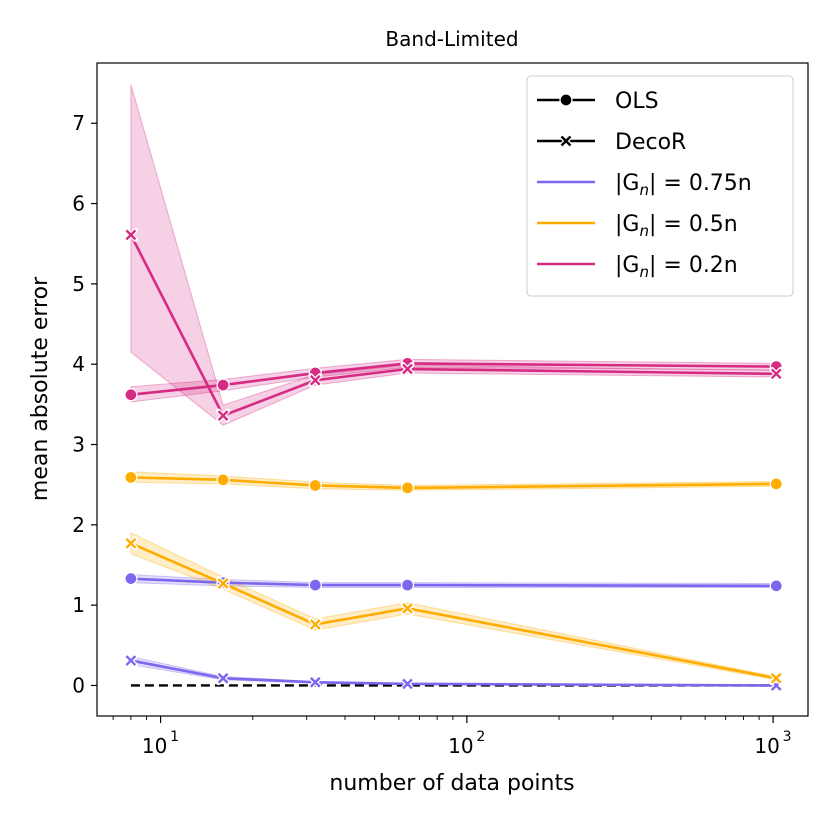  I want to click on legend-label-2: |Gn| = 0.75n, so click(683, 185).